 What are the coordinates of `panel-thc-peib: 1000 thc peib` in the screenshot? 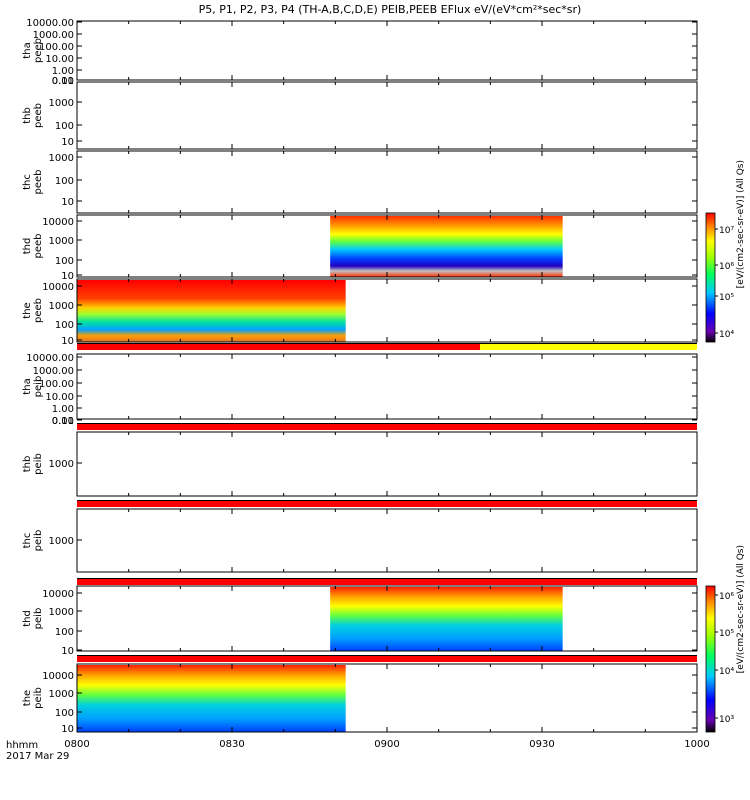 It's located at (360, 540).